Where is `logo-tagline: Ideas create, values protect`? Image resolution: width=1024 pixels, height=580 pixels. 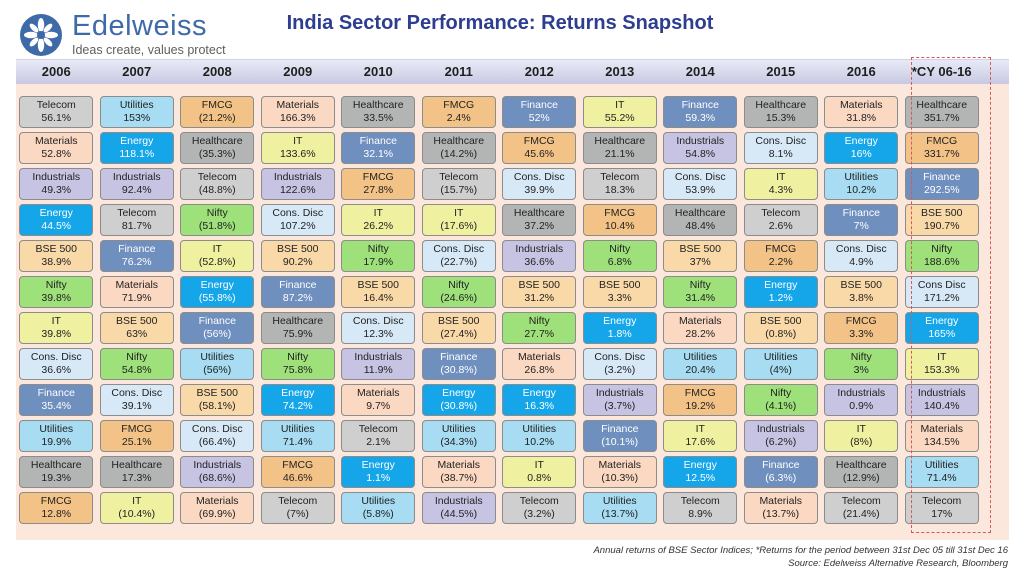 logo-tagline: Ideas create, values protect is located at coordinates (149, 50).